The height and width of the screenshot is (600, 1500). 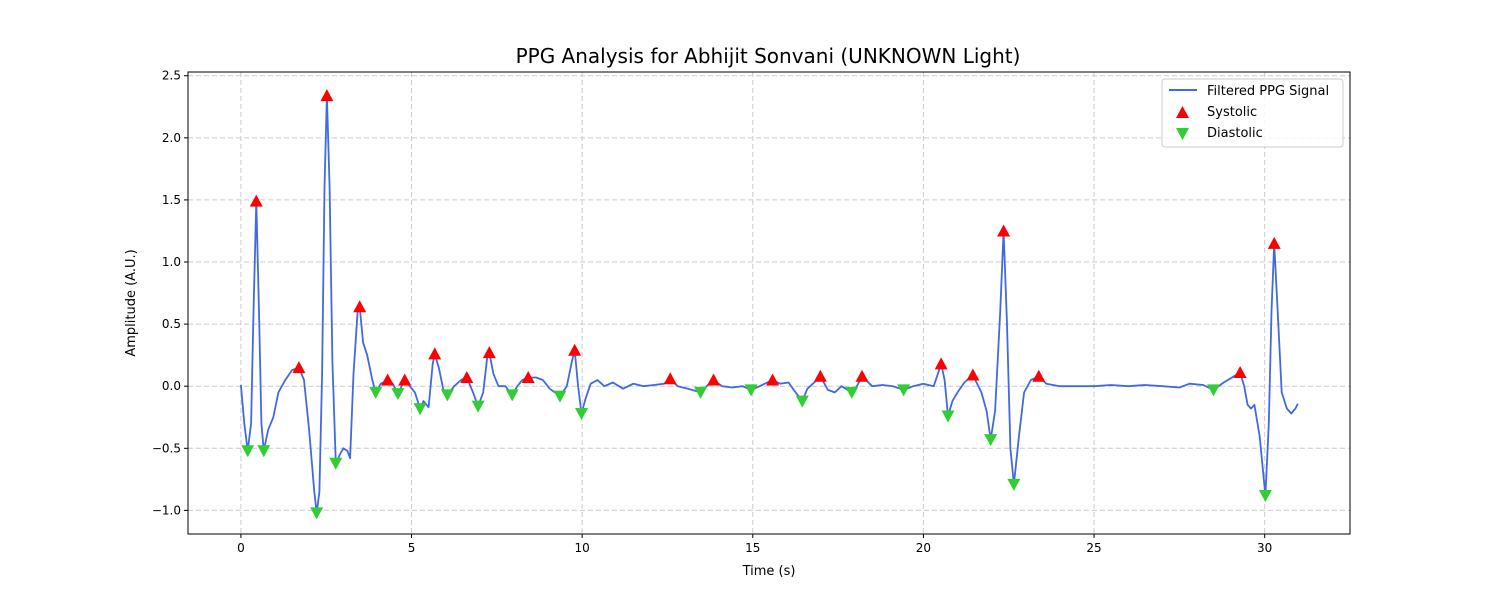 I want to click on y-tick-label: −0.5, so click(x=166, y=448).